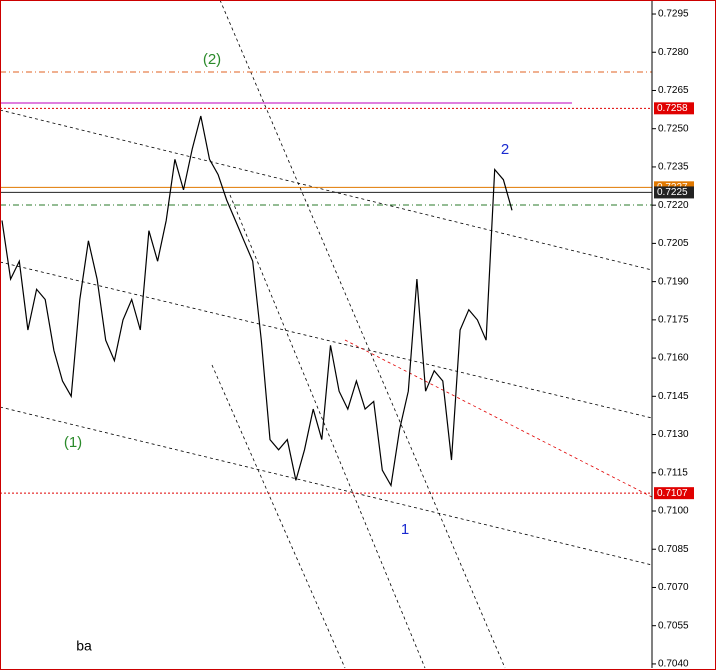 The image size is (716, 670). Describe the element at coordinates (673, 52) in the screenshot. I see `y-tick-label: 0.7280` at that location.